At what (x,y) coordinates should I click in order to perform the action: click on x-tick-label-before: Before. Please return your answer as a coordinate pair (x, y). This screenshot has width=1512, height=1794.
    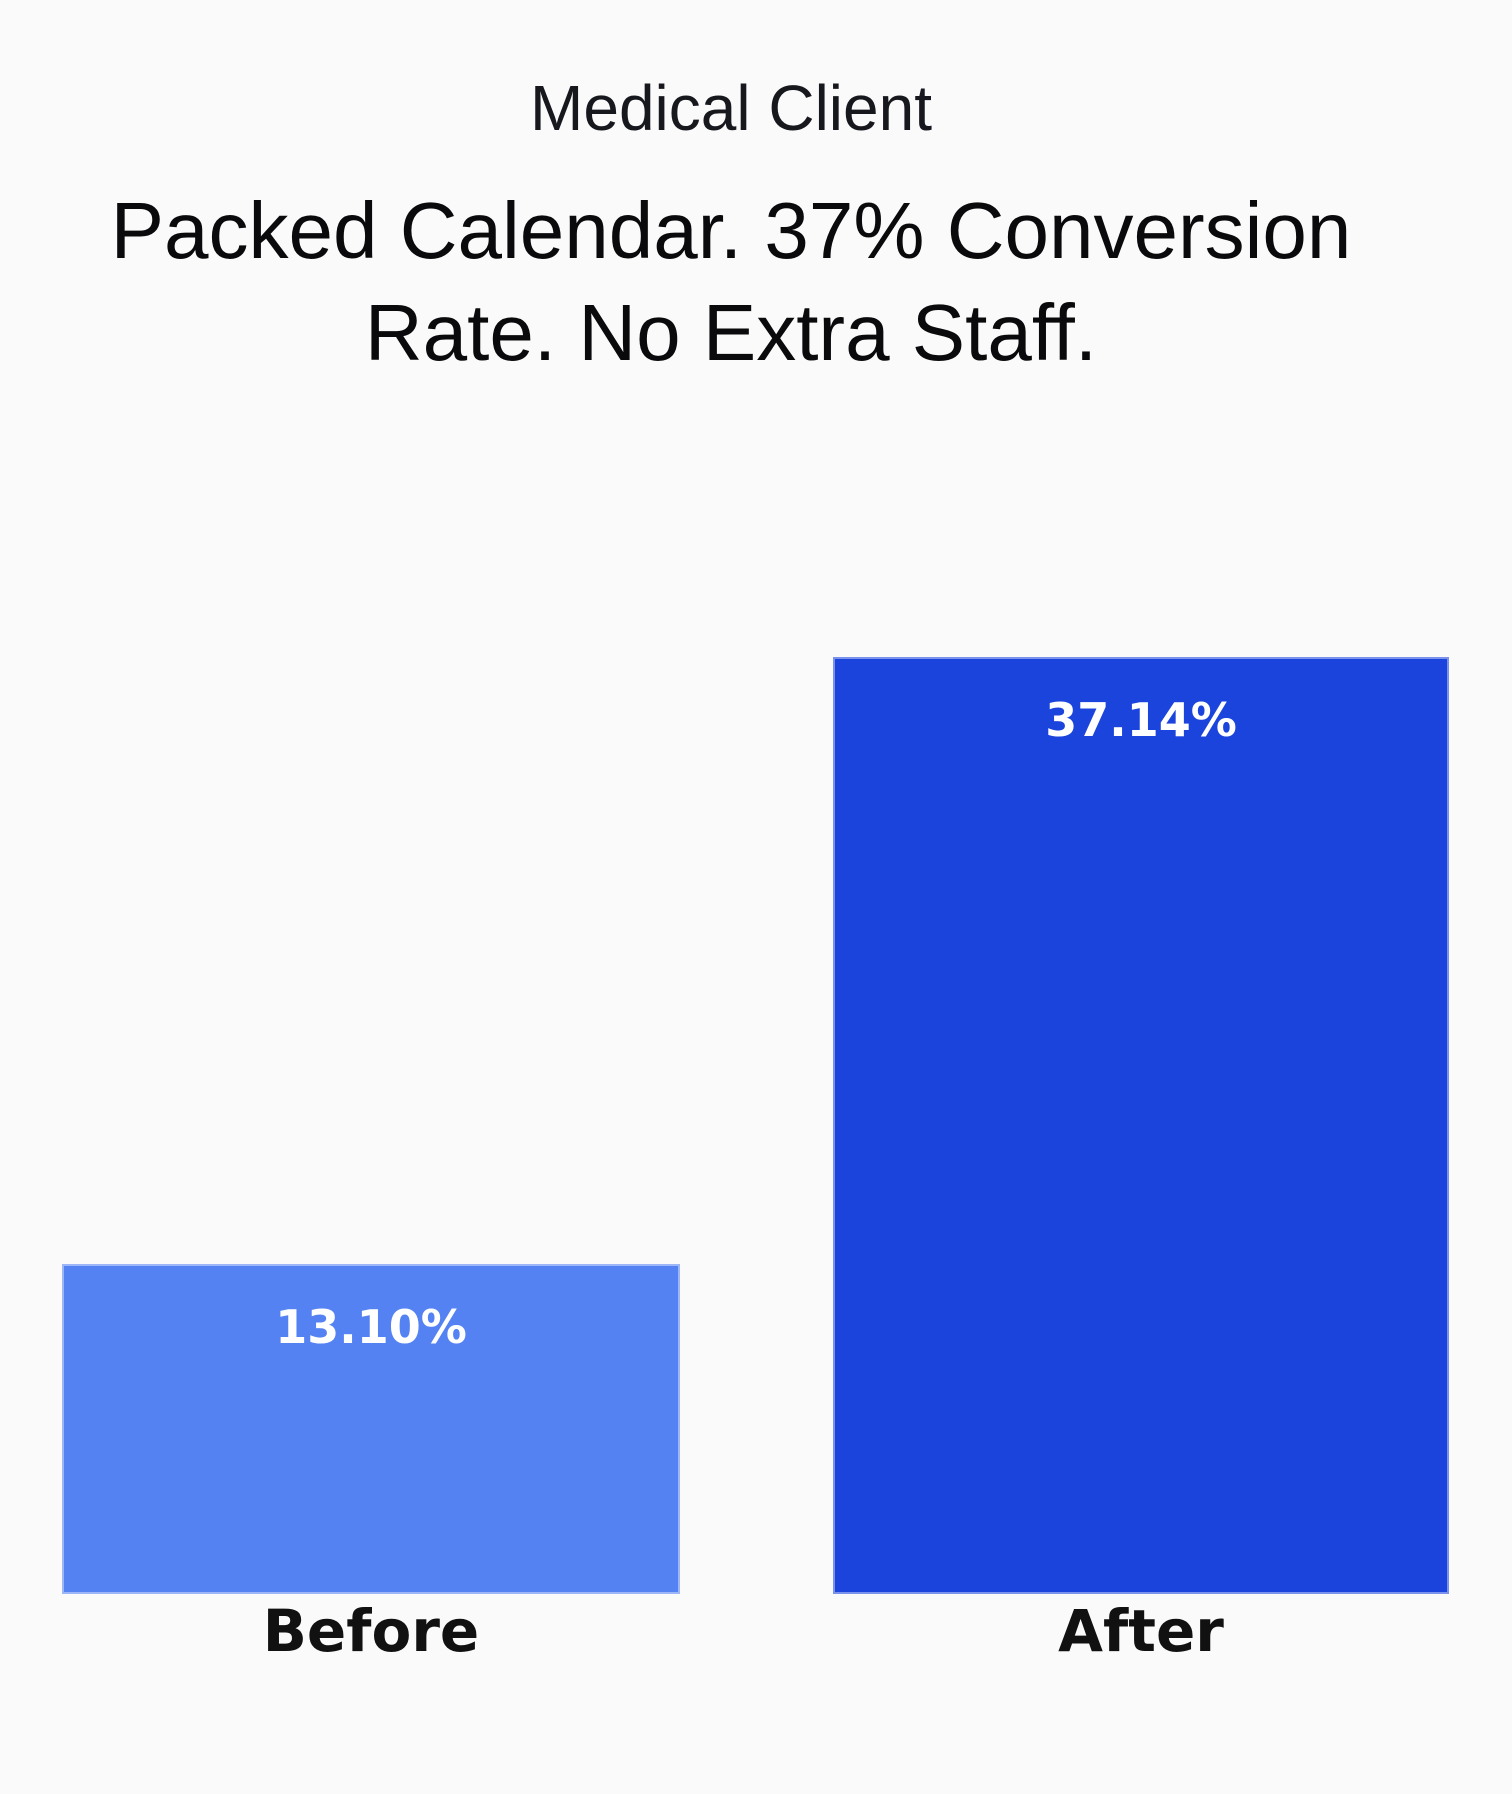
    Looking at the image, I should click on (371, 1631).